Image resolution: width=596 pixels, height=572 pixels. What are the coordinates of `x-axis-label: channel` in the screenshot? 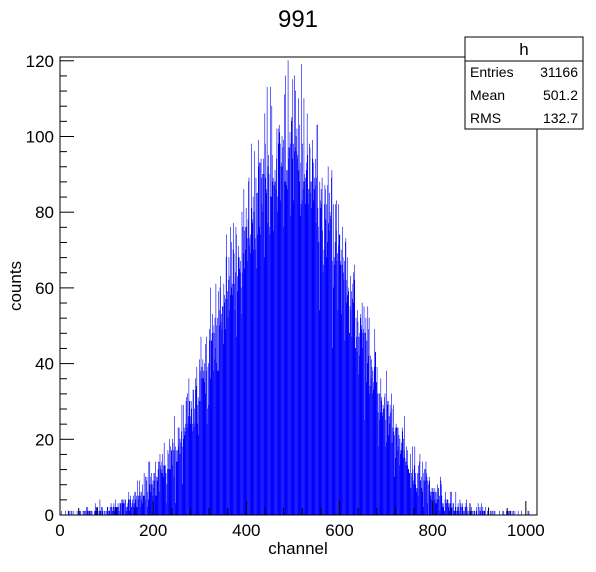 It's located at (298, 548).